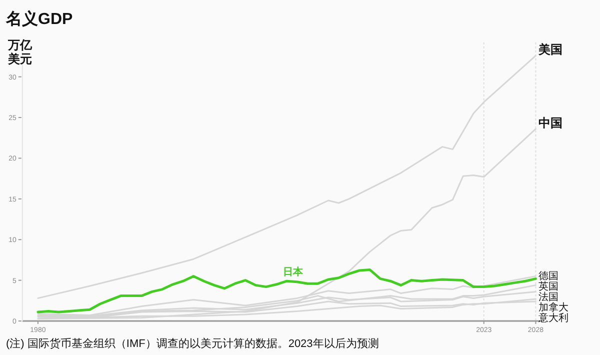 This screenshot has width=600, height=355. Describe the element at coordinates (20, 52) in the screenshot. I see `y-axis-title: 万亿美元` at that location.